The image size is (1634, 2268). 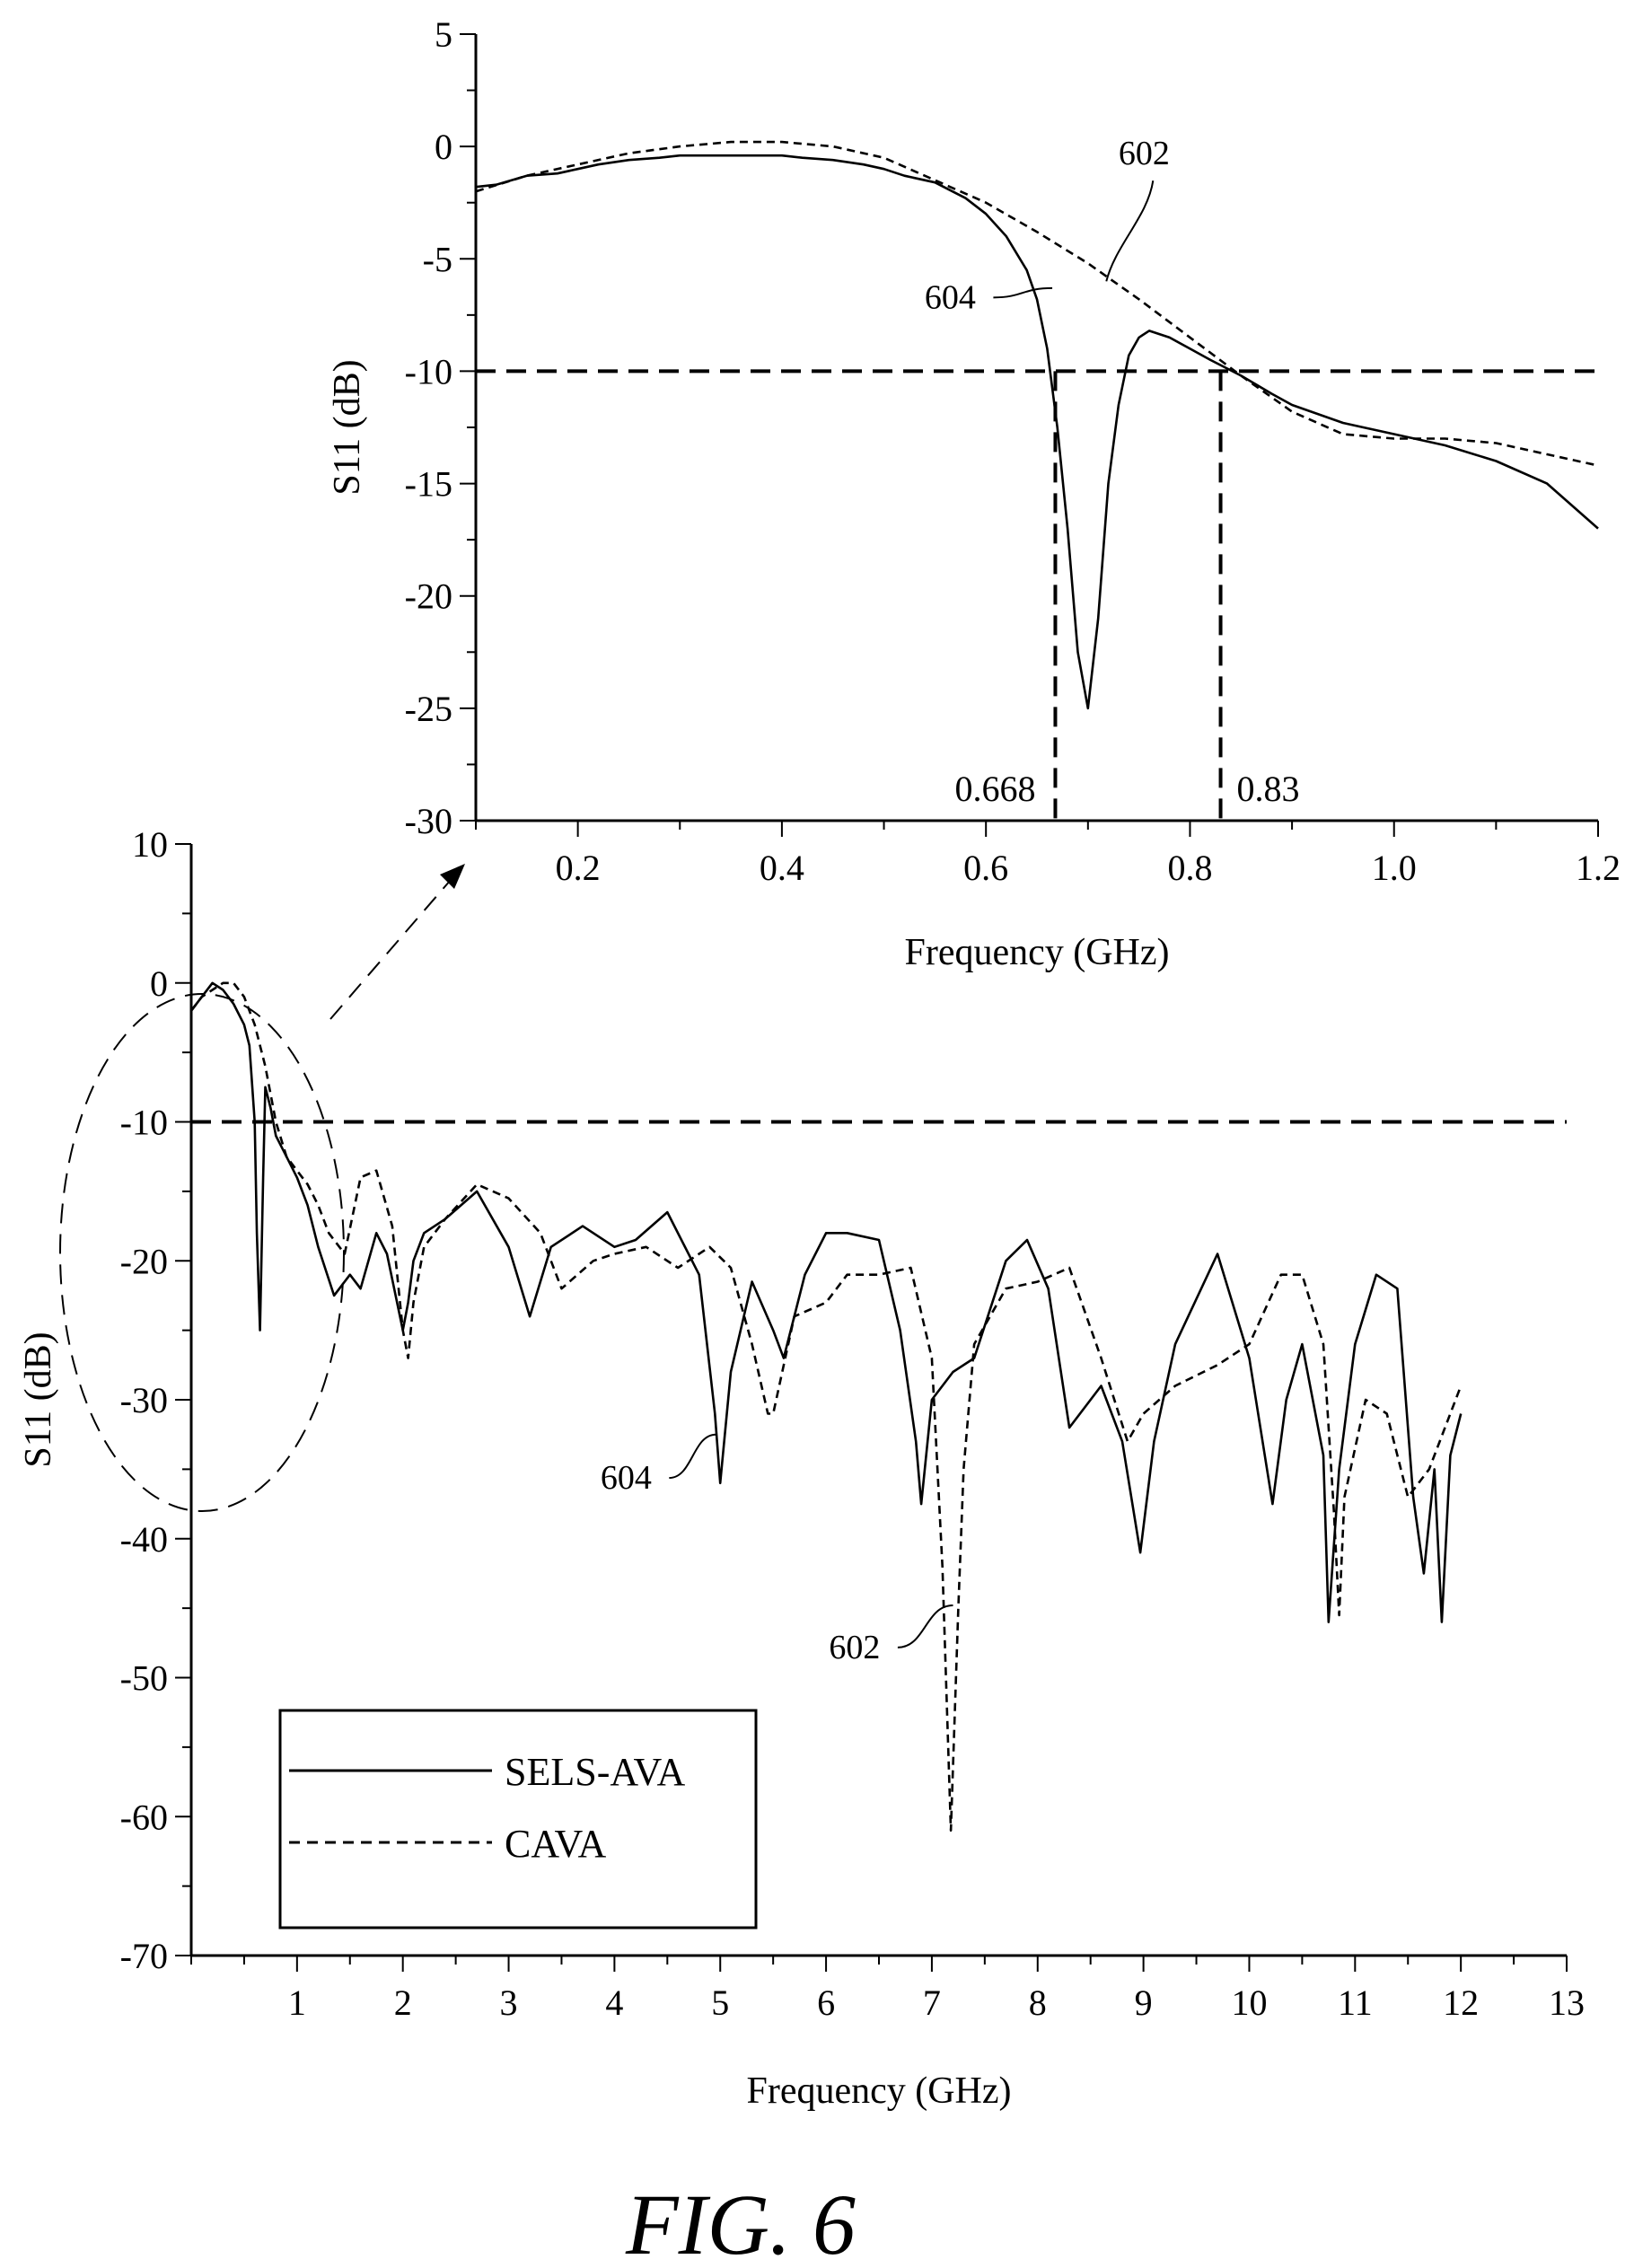 I want to click on inset-annotation-602-leader, so click(x=1130, y=231).